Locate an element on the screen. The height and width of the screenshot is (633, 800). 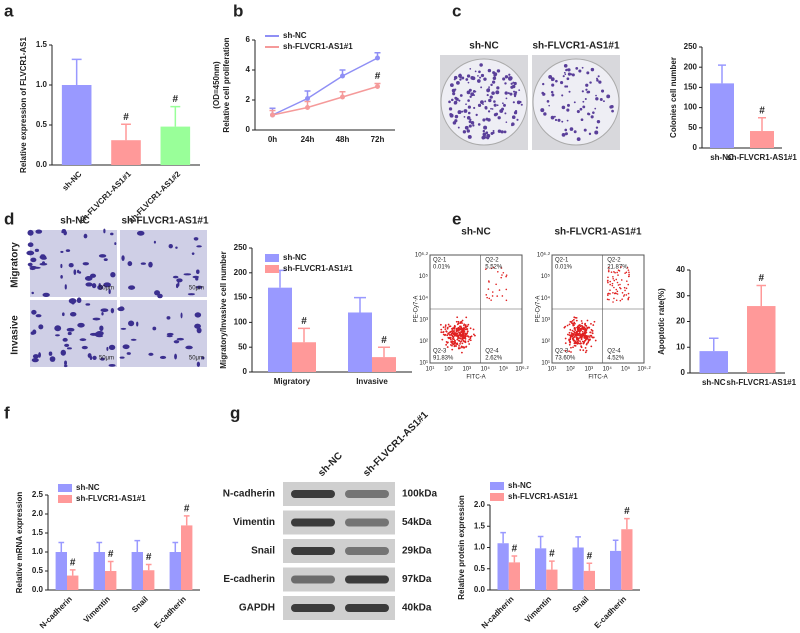
scale-bar: 50μm is located at coordinates (196, 289).